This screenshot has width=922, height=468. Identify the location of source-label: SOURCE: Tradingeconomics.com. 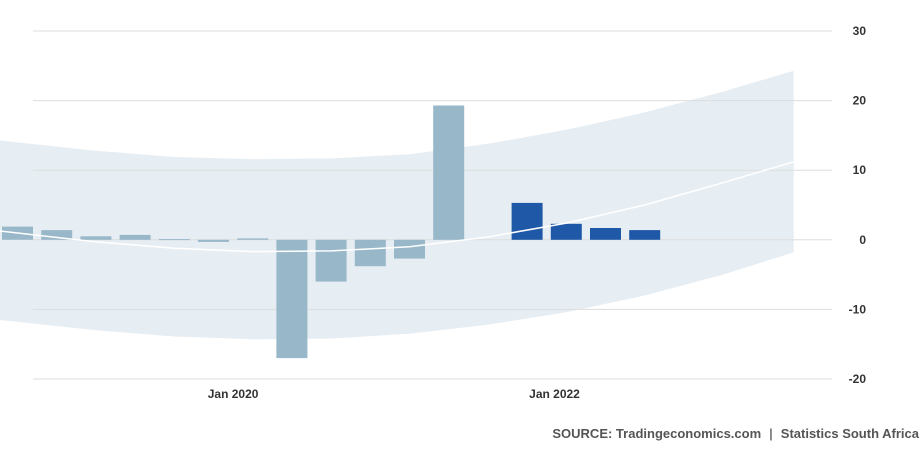
(657, 433).